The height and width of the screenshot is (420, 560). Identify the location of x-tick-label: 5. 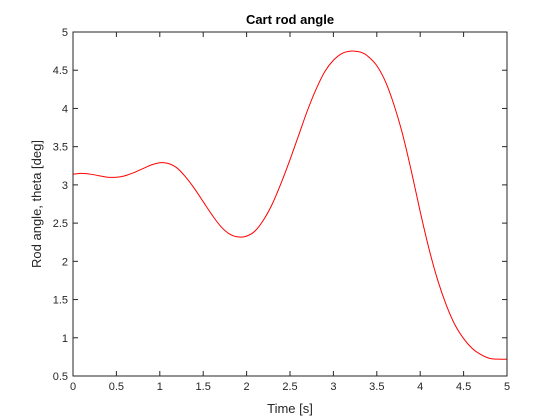
(507, 387).